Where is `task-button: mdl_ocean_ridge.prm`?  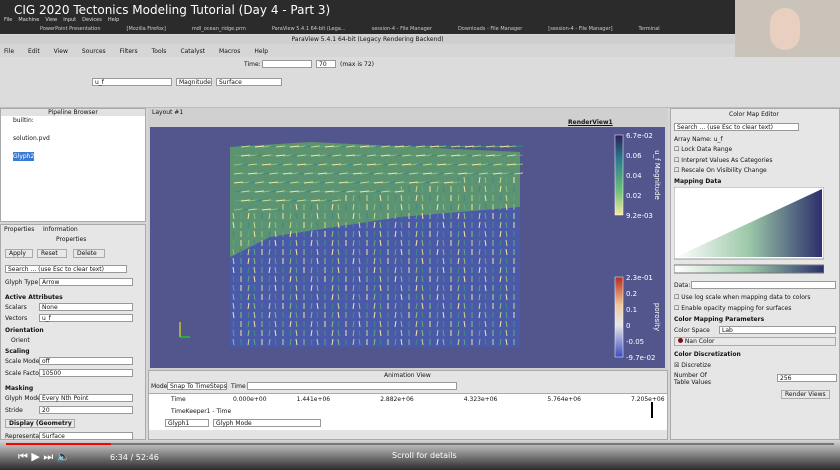 task-button: mdl_ocean_ridge.prm is located at coordinates (218, 29).